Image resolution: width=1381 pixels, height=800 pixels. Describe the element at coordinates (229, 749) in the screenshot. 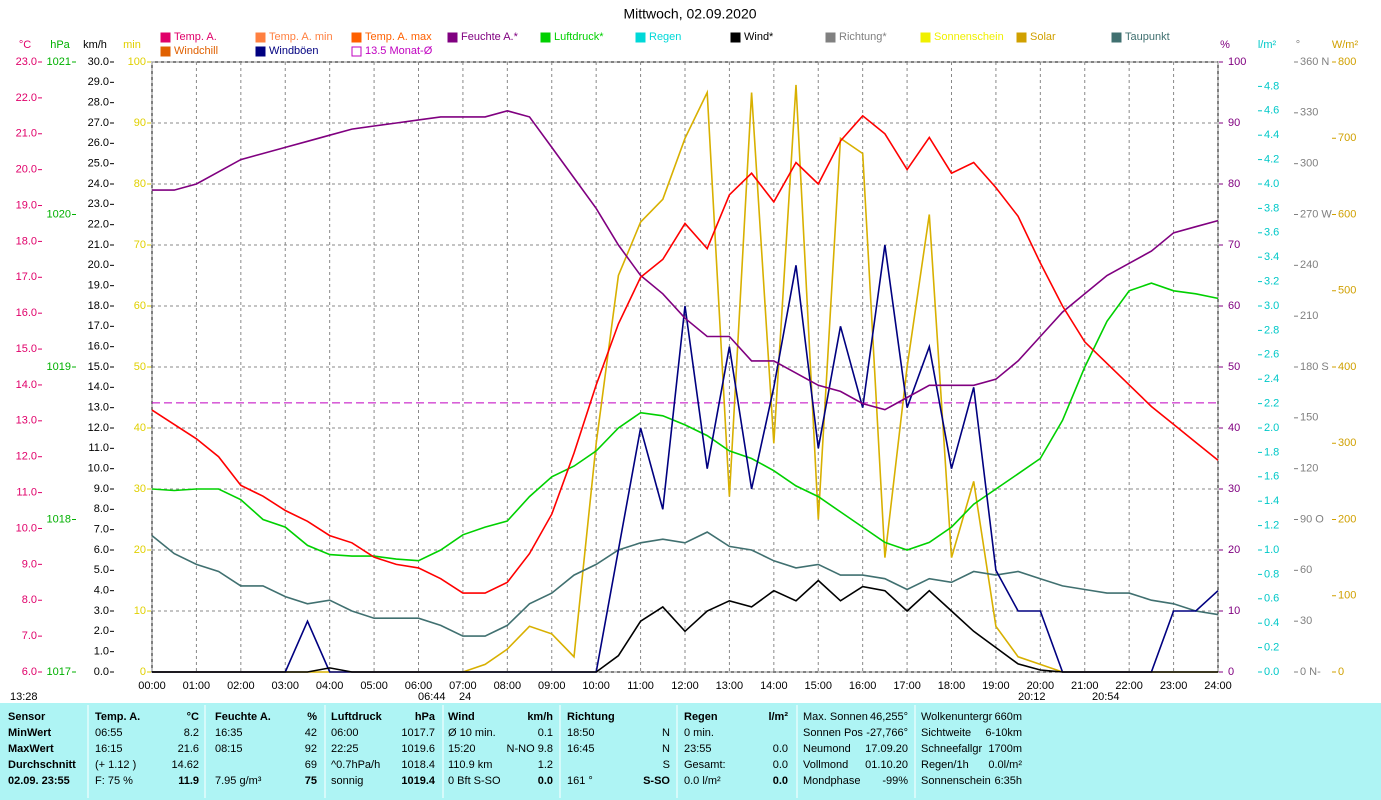

I see `table-cell: 08:15` at that location.